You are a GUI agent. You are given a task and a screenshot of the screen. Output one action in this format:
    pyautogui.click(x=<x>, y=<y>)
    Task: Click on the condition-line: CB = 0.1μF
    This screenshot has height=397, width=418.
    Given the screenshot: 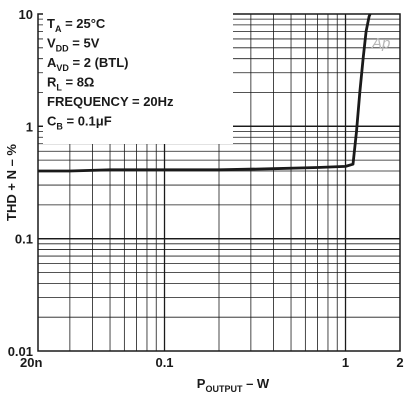 What is the action you would take?
    pyautogui.click(x=79, y=123)
    